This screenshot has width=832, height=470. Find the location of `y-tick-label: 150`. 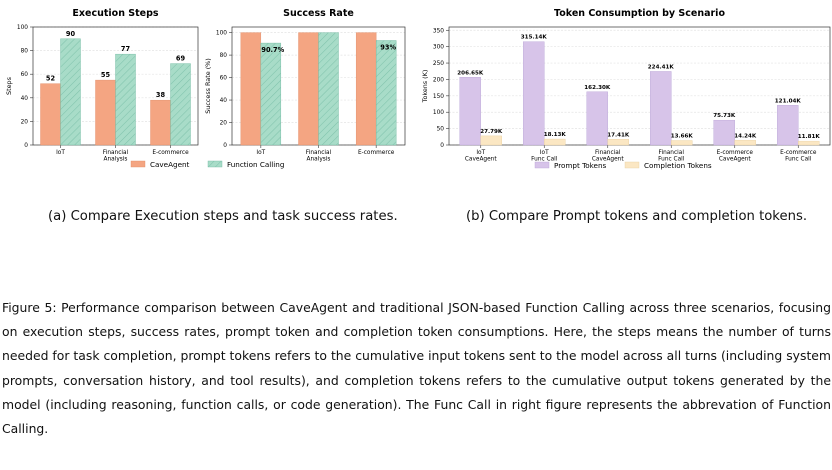

y-tick-label: 150 is located at coordinates (438, 97).